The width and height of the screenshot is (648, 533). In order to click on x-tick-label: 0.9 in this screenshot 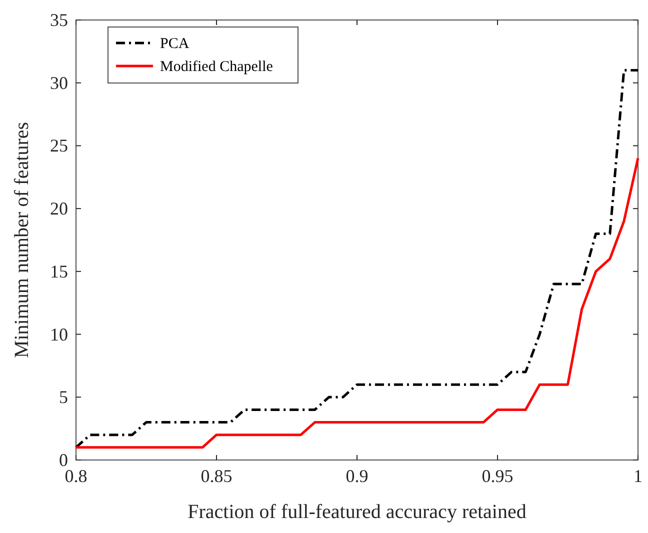, I will do `click(357, 476)`.